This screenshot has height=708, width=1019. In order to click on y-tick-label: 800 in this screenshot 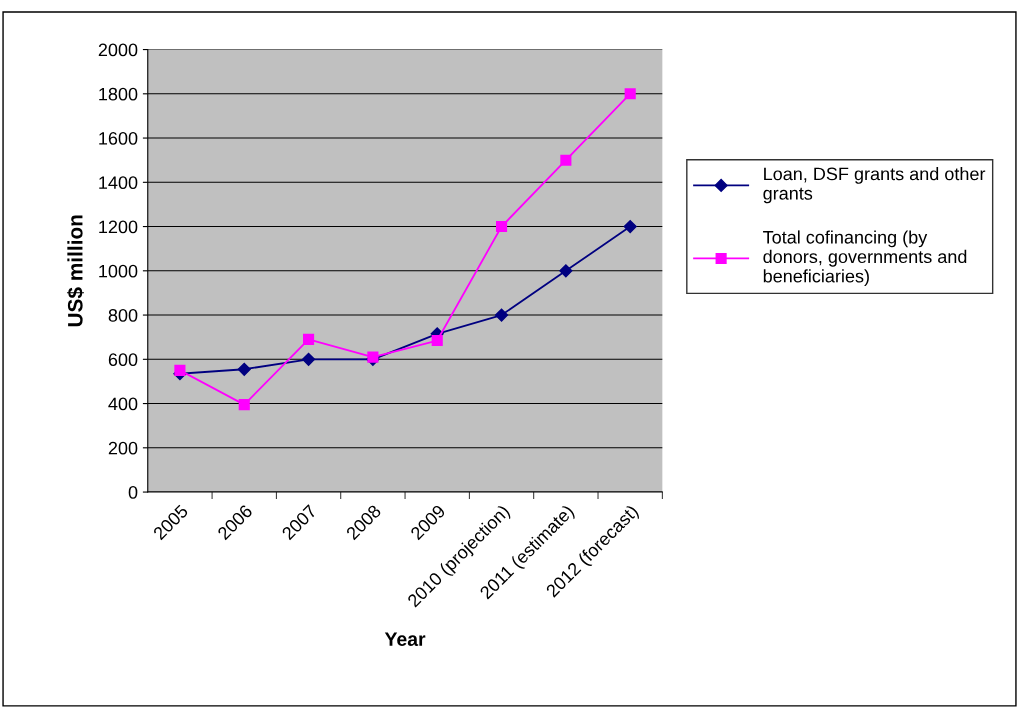, I will do `click(123, 315)`.